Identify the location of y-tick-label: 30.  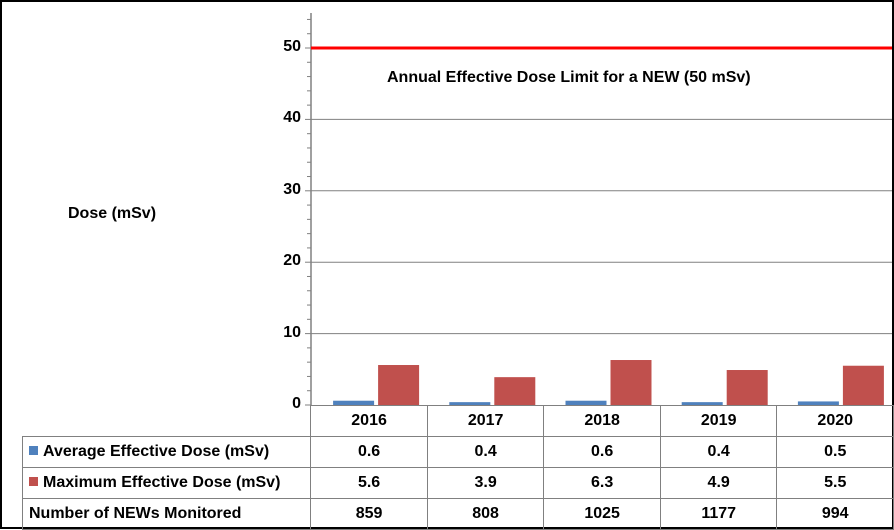
(292, 189).